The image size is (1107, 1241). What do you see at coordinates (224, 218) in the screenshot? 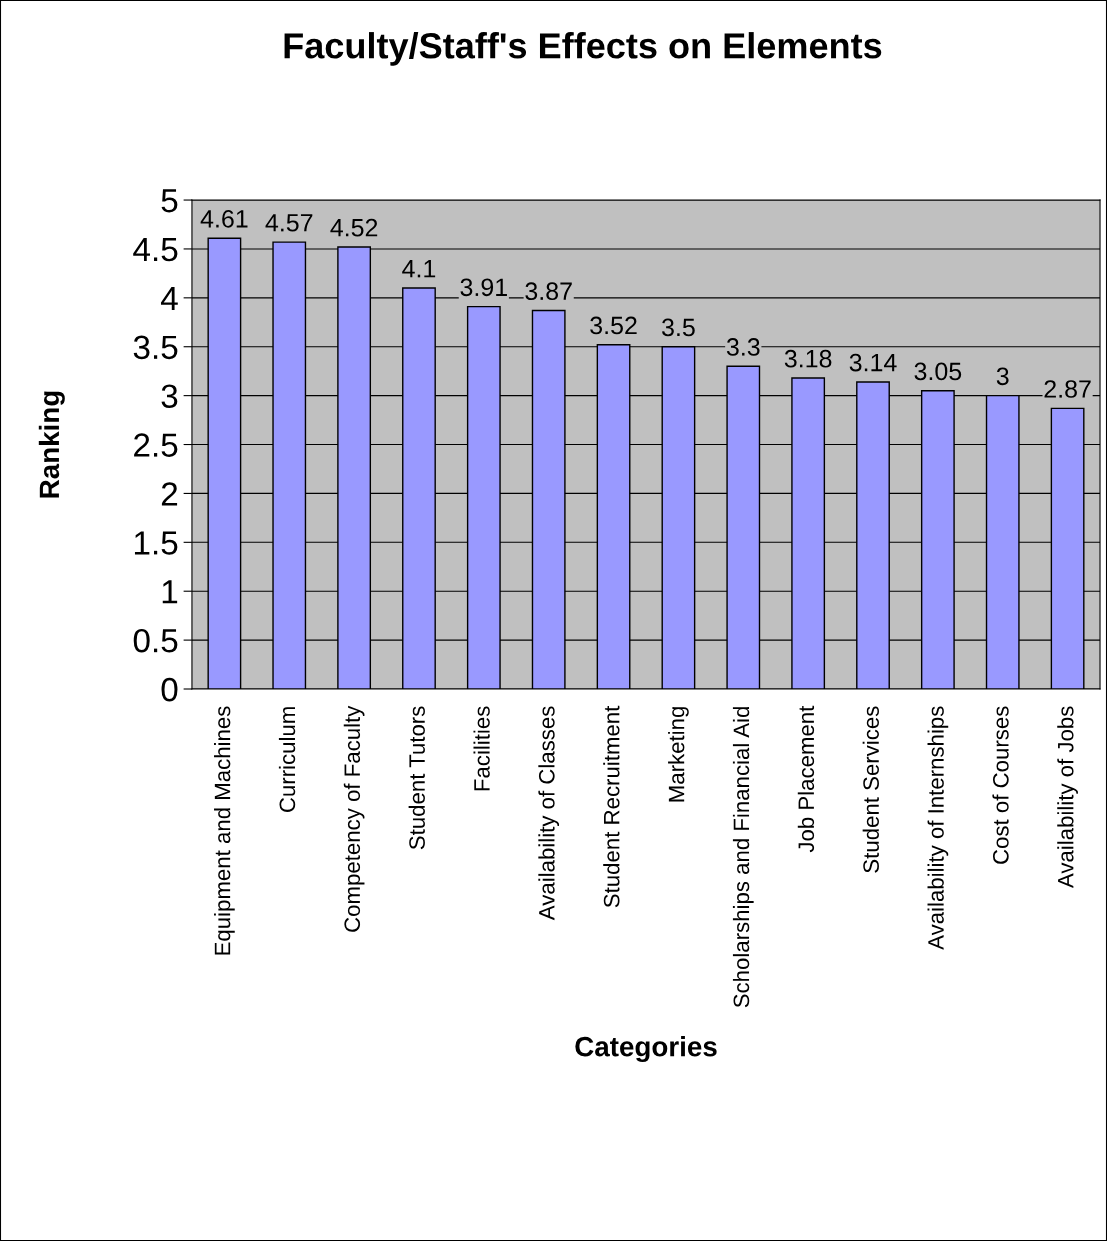
I see `data-label: 4.61` at bounding box center [224, 218].